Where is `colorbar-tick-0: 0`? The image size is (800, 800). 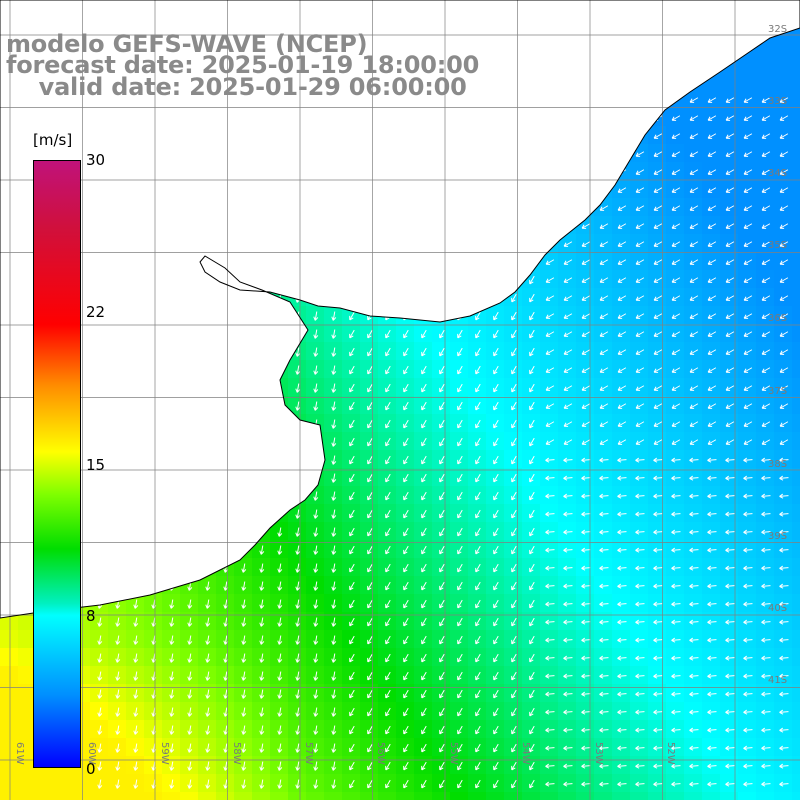
colorbar-tick-0: 0 is located at coordinates (91, 769).